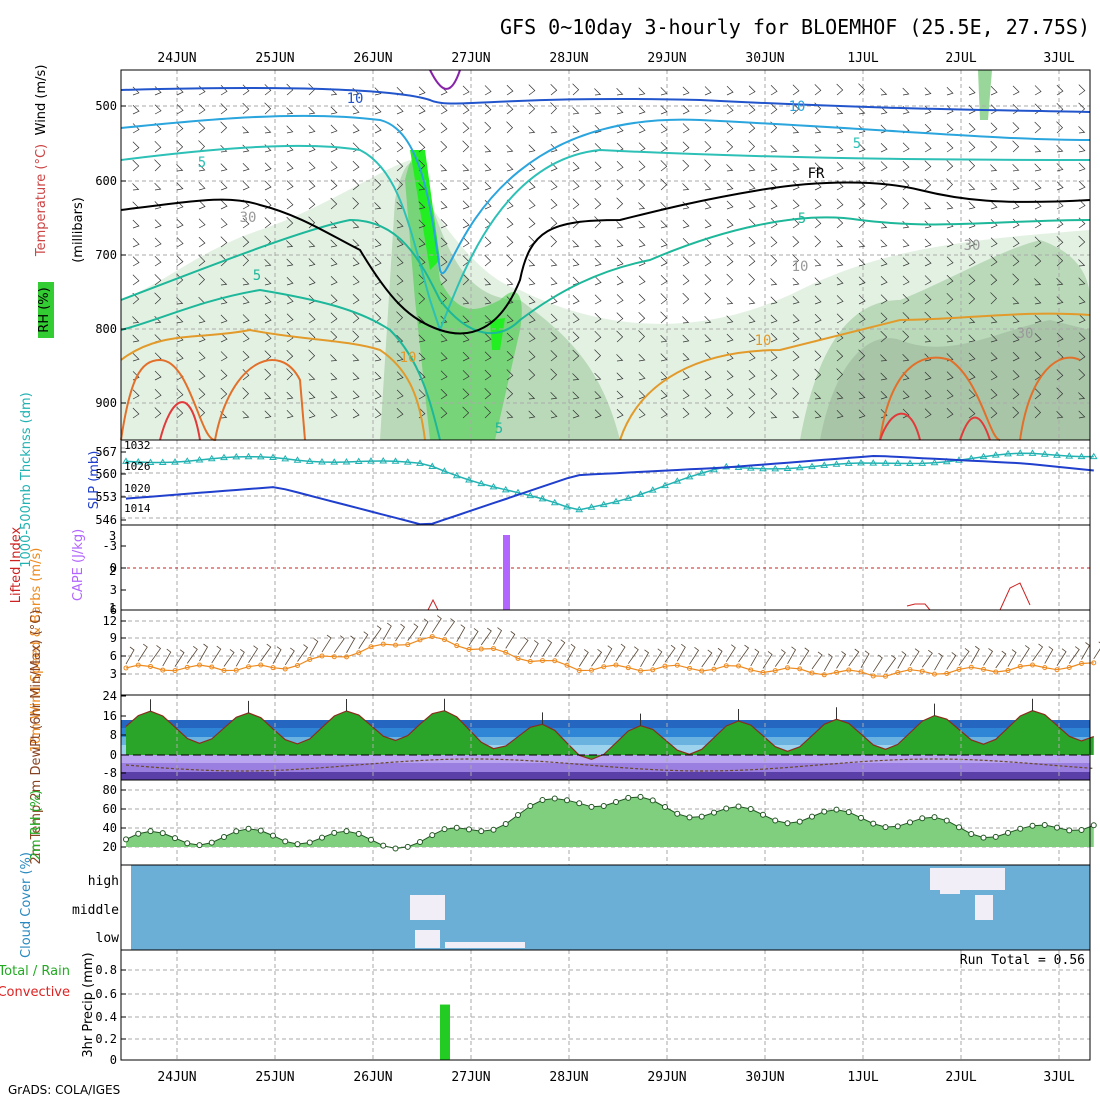 The image size is (1100, 1100). What do you see at coordinates (112, 608) in the screenshot?
I see `cape-tick-label: 1` at bounding box center [112, 608].